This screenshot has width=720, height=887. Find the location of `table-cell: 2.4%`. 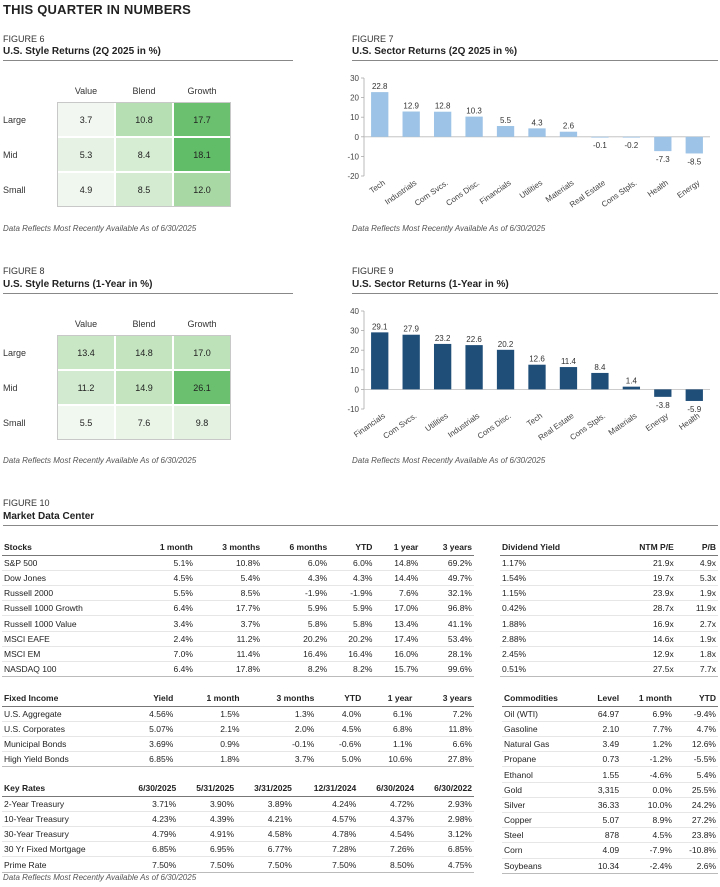

table-cell: 2.4% is located at coordinates (165, 639).